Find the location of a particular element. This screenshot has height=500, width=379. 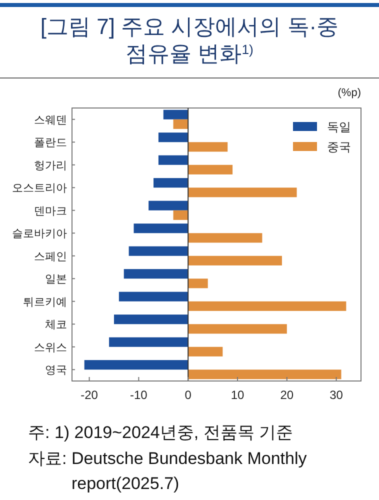

y-tick-label: 스위스 is located at coordinates (50, 348).